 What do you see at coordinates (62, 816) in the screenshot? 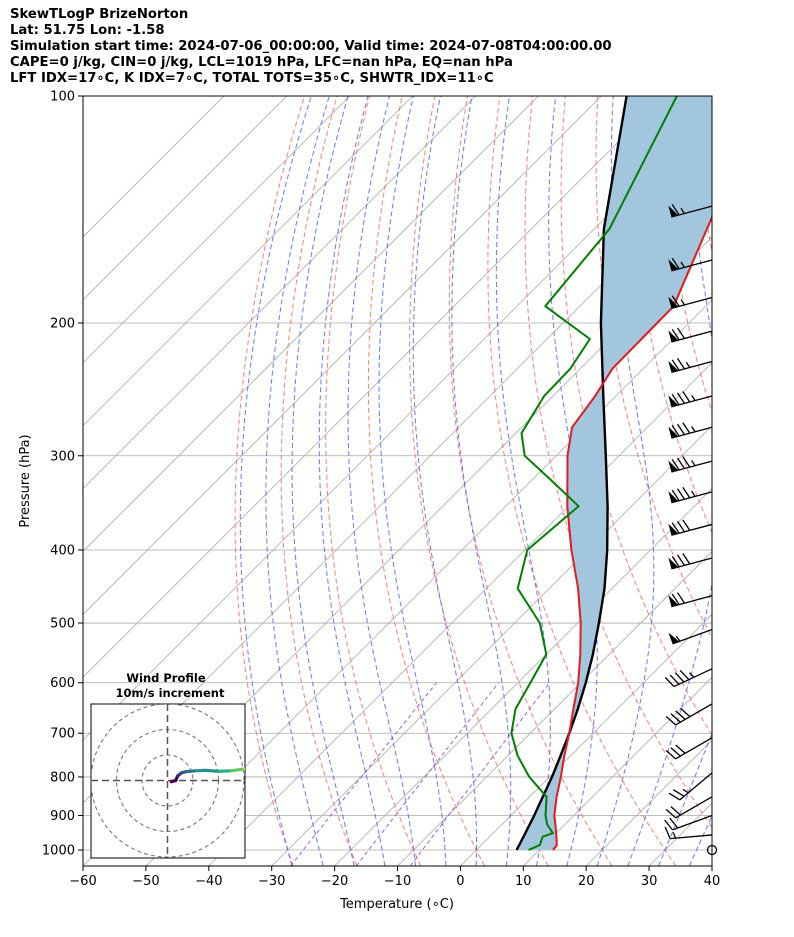
I see `y-tick-label: 900` at bounding box center [62, 816].